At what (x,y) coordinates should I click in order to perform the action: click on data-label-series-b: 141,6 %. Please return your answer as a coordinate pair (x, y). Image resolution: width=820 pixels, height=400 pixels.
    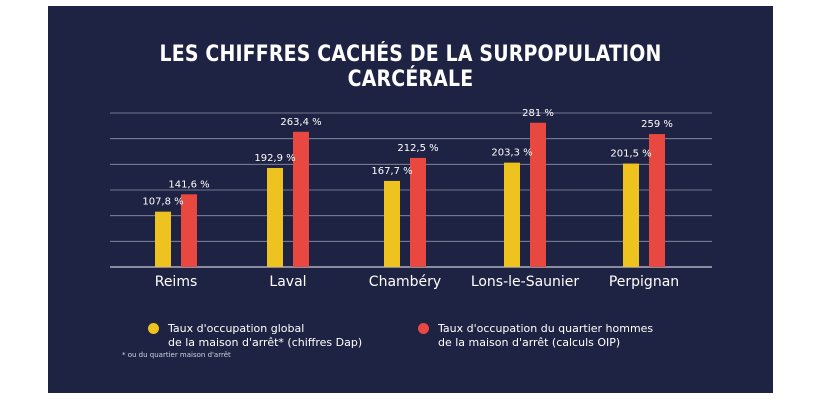
    Looking at the image, I should click on (188, 184).